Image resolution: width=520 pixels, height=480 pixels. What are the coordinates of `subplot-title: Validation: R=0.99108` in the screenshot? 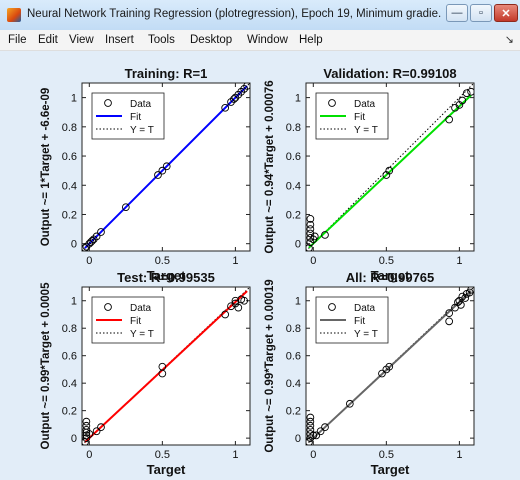 It's located at (389, 73).